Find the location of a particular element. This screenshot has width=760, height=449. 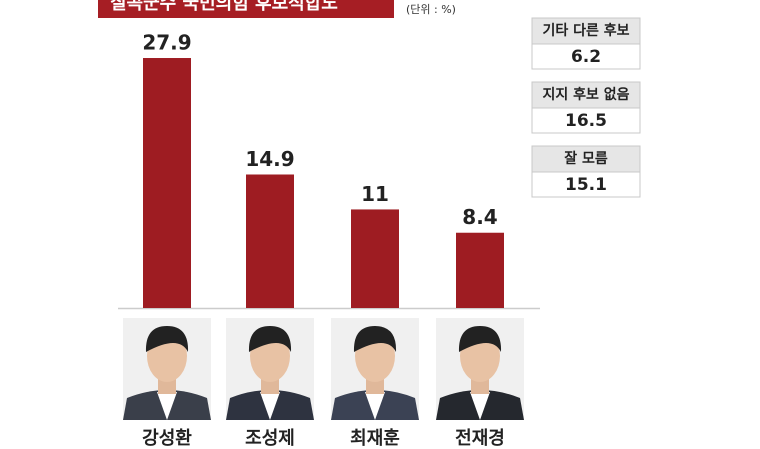

chart-title: 칠곡군수 국민의힘 후보적합도 is located at coordinates (224, 7).